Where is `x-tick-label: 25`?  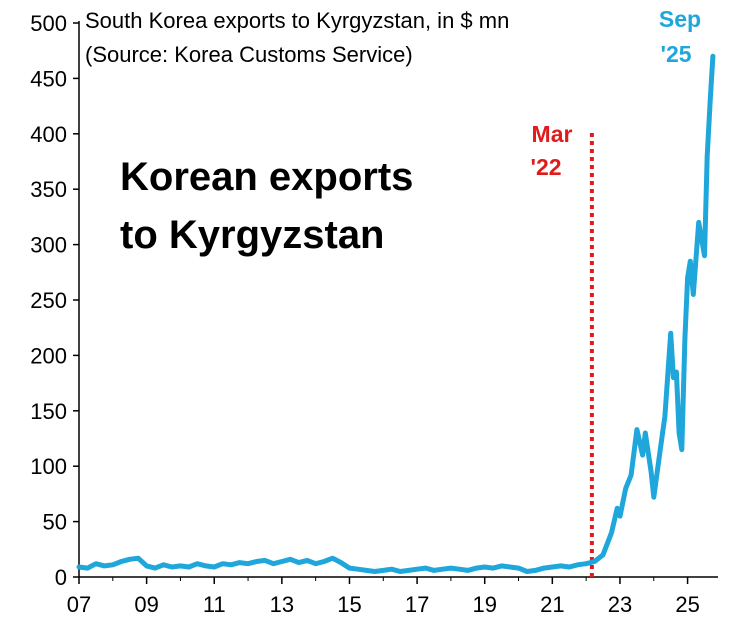 x-tick-label: 25 is located at coordinates (687, 604).